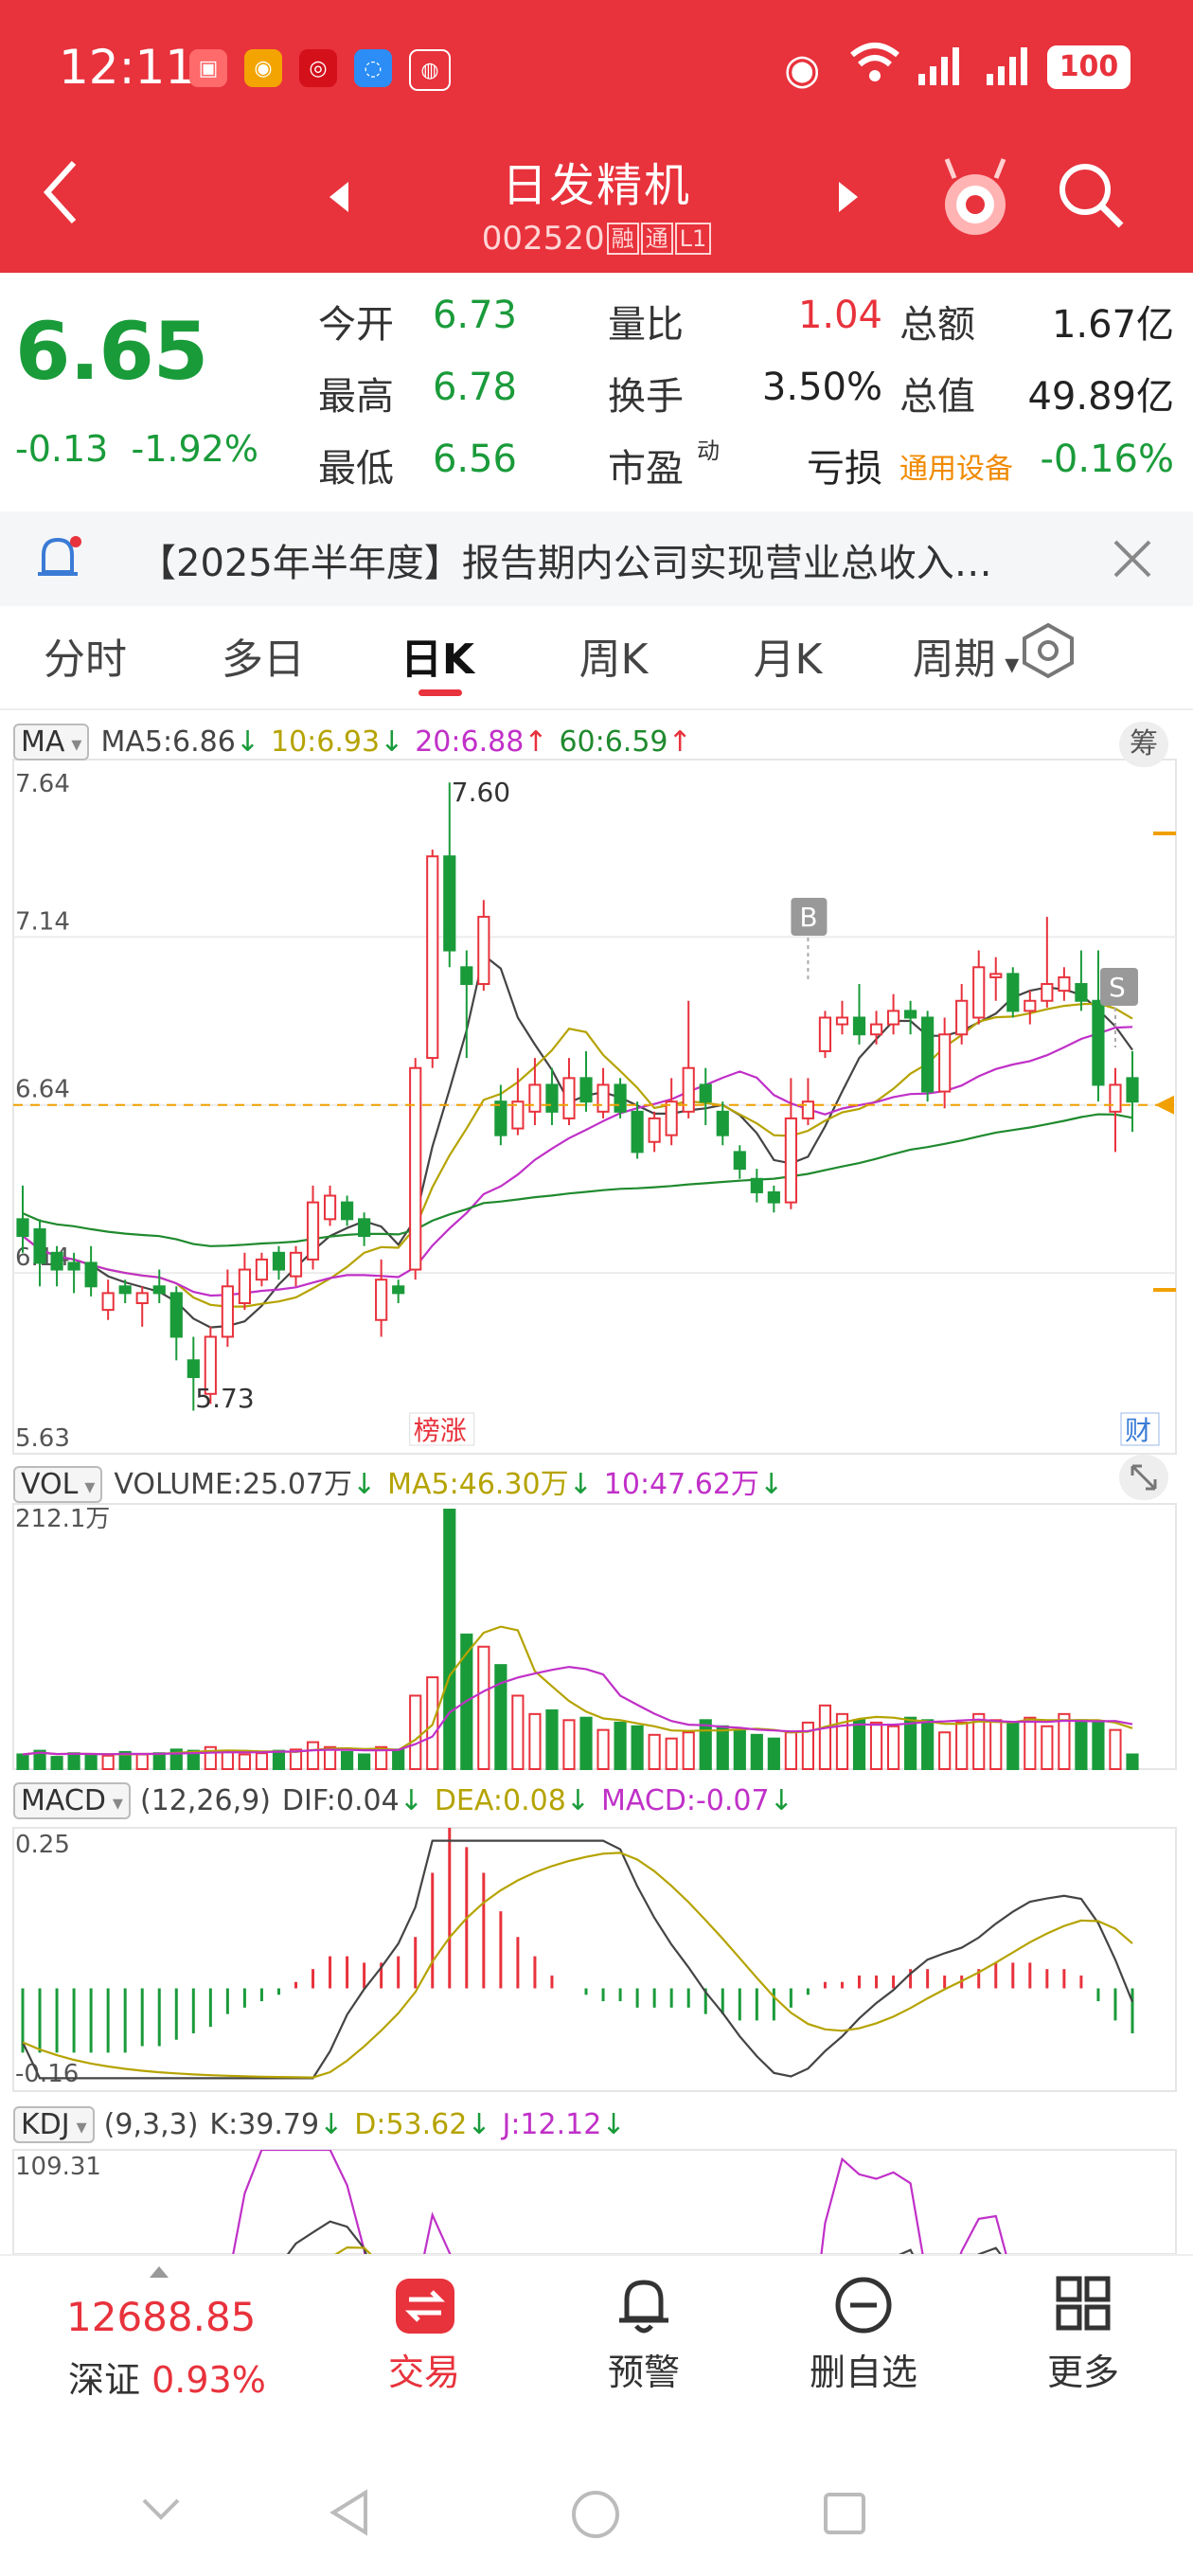 The width and height of the screenshot is (1193, 2576). Describe the element at coordinates (1048, 652) in the screenshot. I see `settings-hex-icon` at that location.